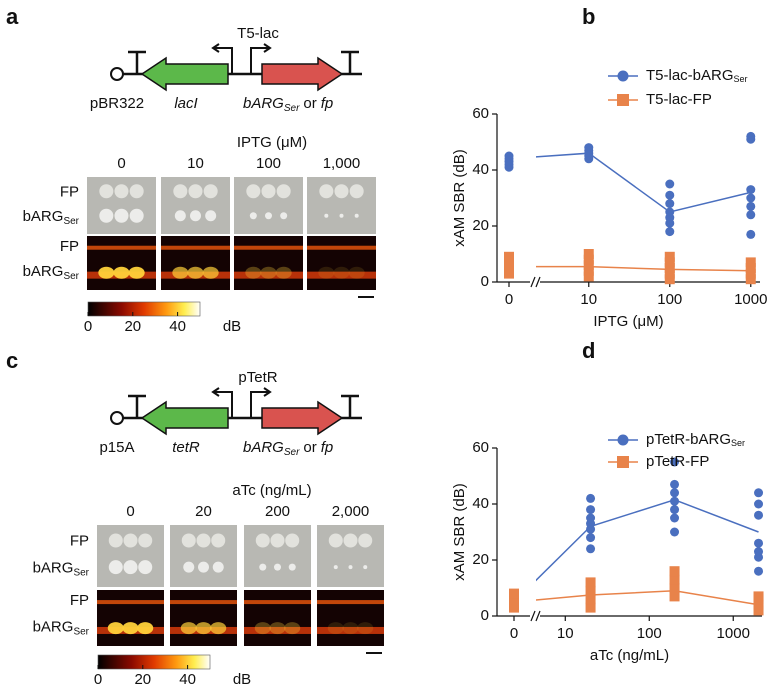  I want to click on y-tick-label: 0, so click(485, 281).